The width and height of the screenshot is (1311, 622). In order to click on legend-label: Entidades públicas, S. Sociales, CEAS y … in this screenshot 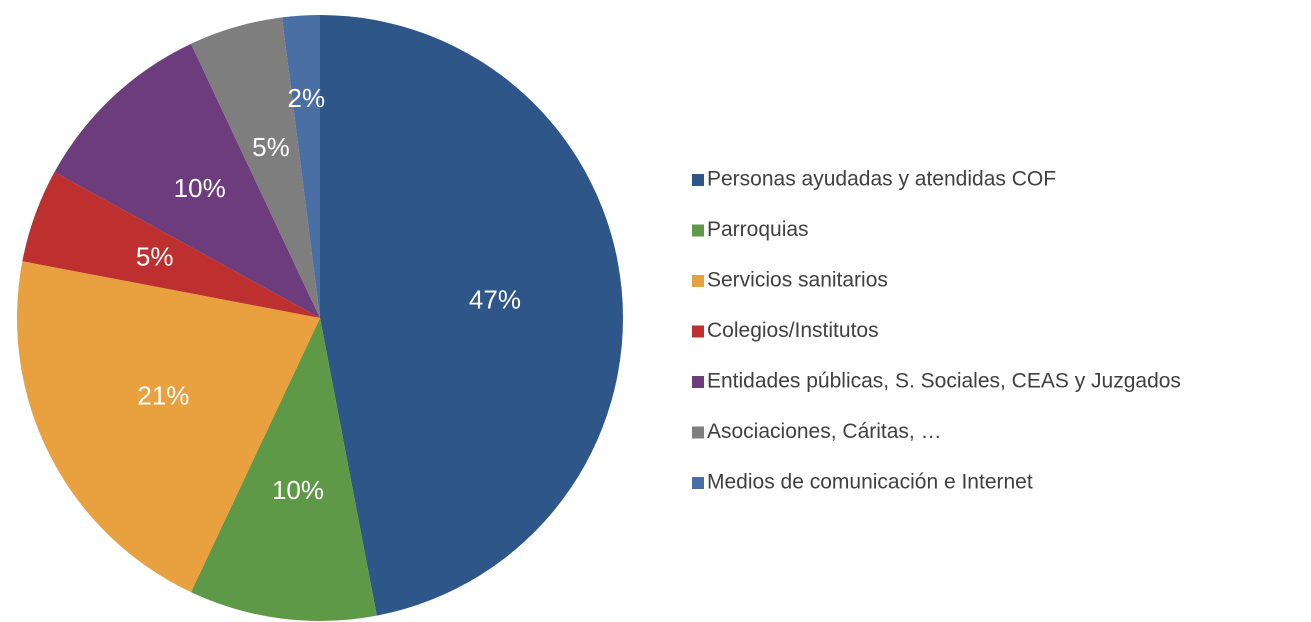, I will do `click(944, 381)`.